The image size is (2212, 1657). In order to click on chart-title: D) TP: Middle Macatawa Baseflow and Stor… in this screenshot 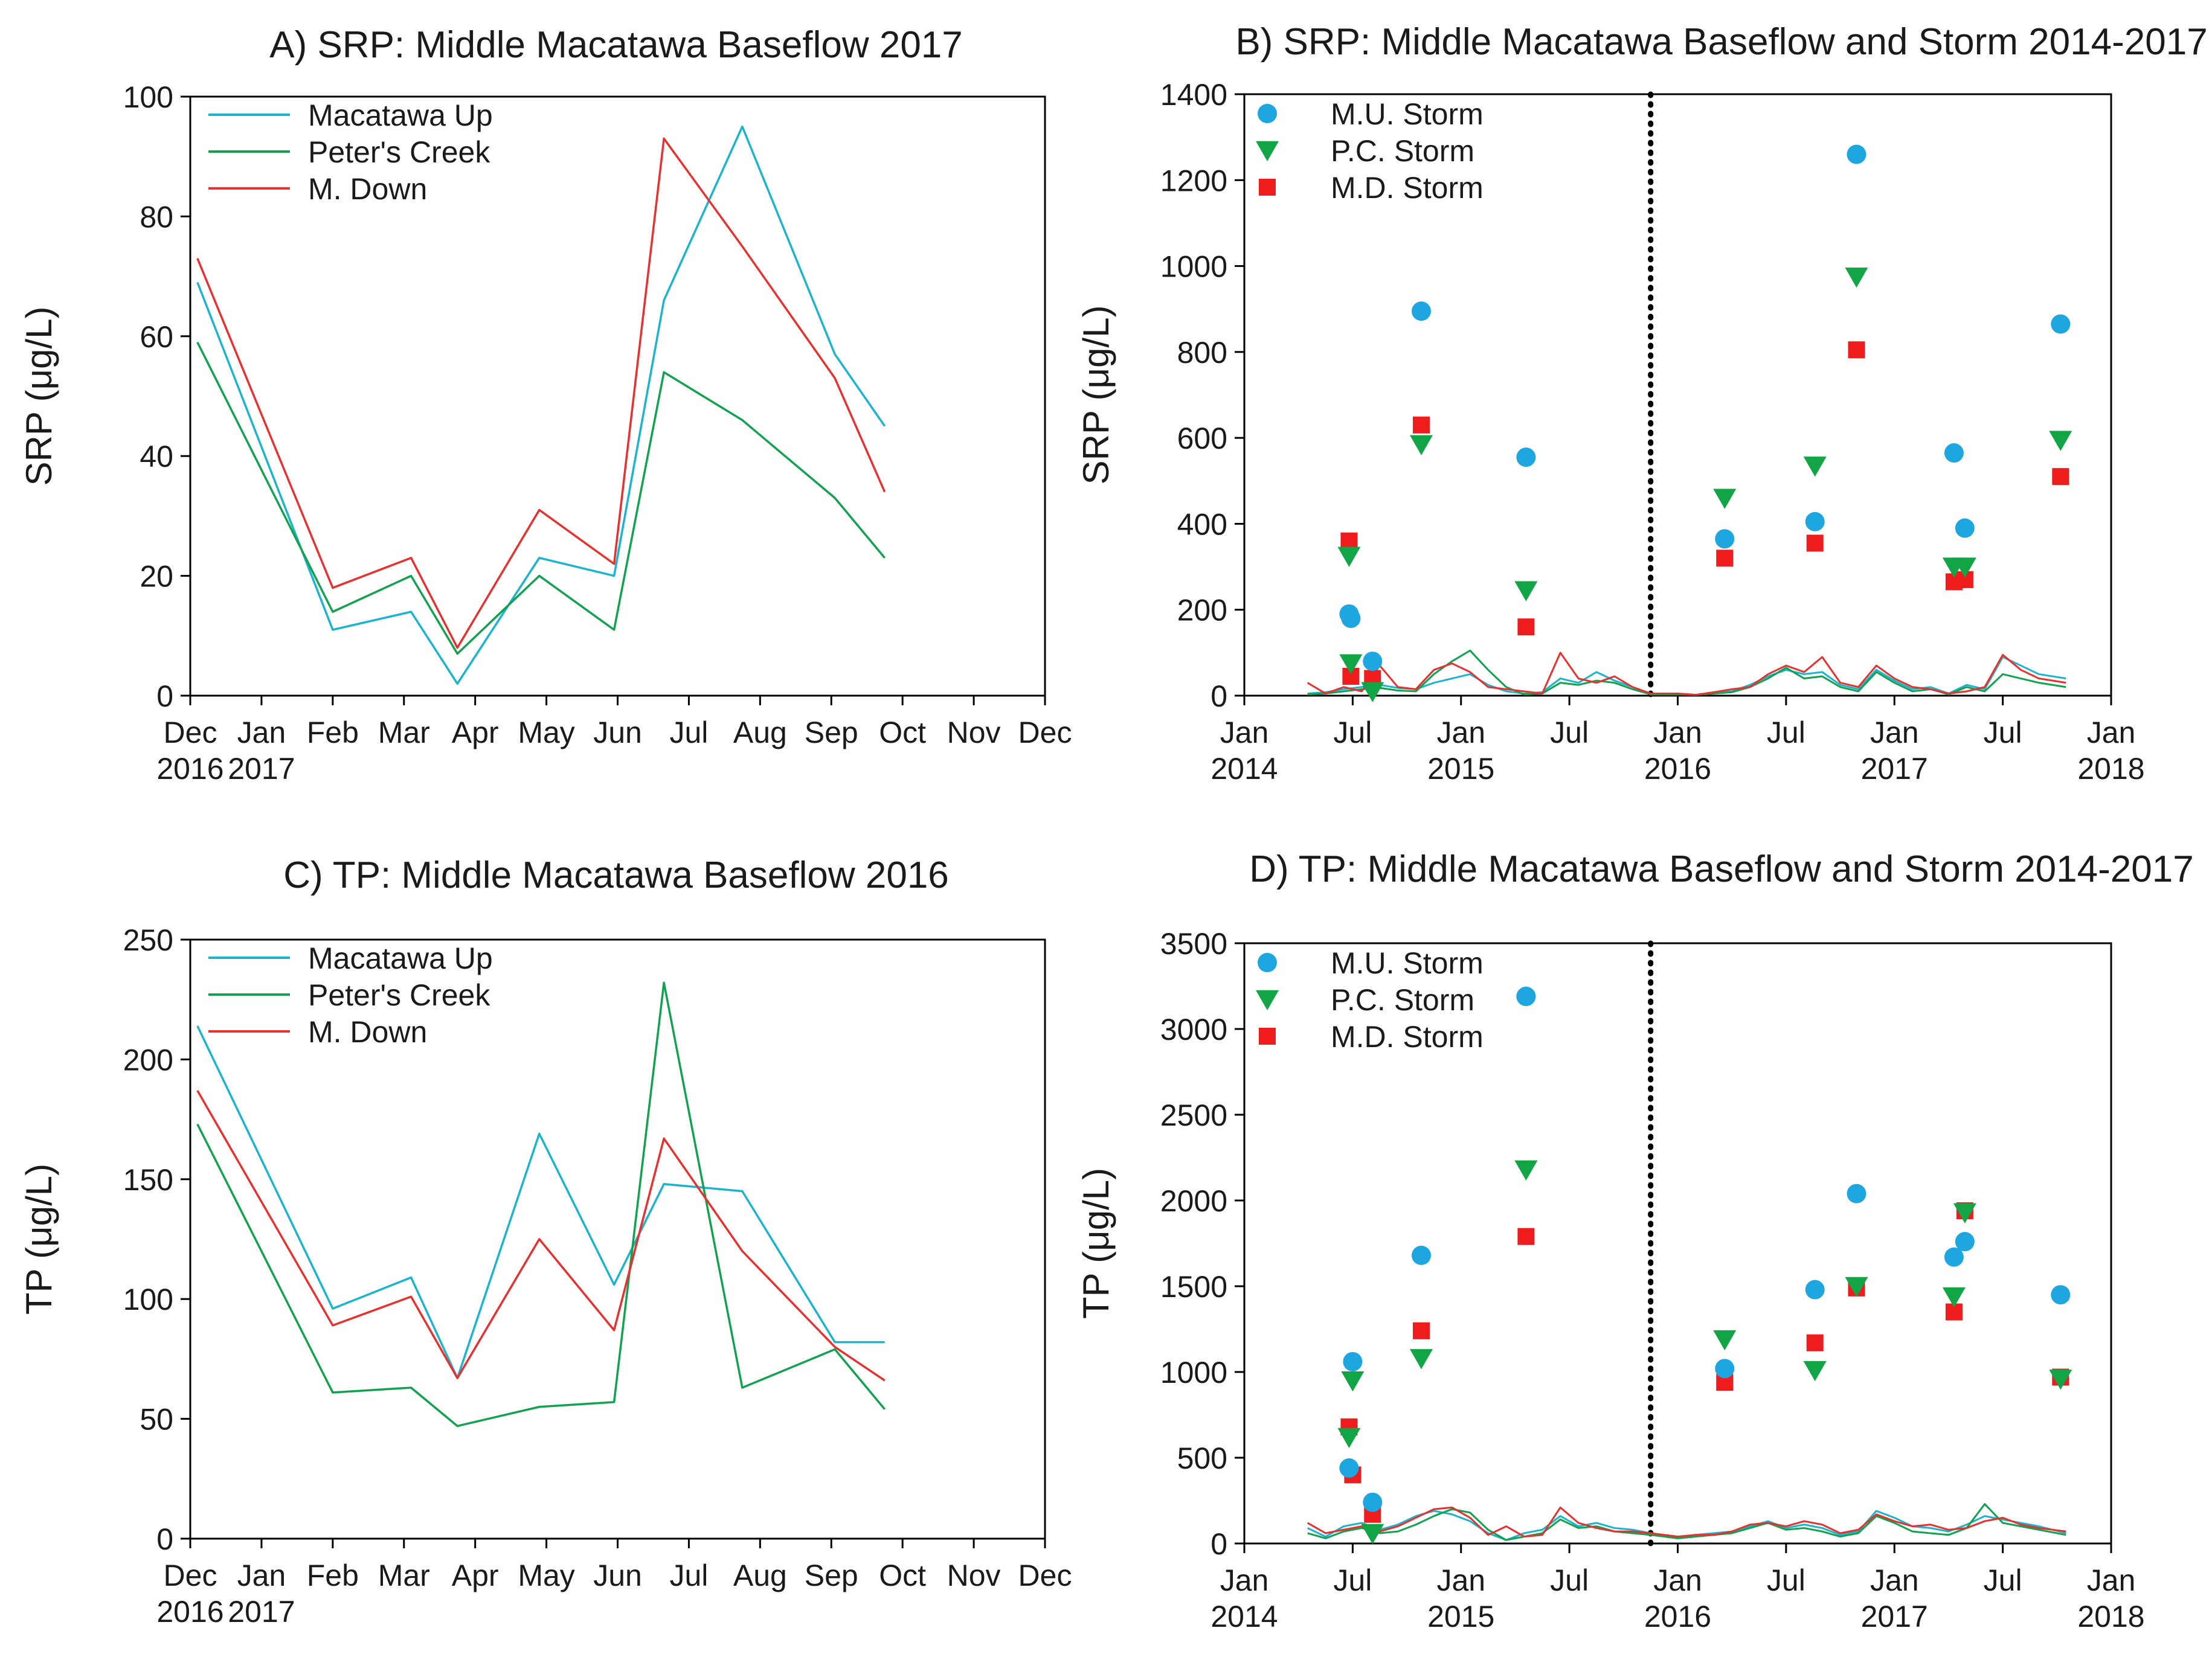, I will do `click(1721, 869)`.